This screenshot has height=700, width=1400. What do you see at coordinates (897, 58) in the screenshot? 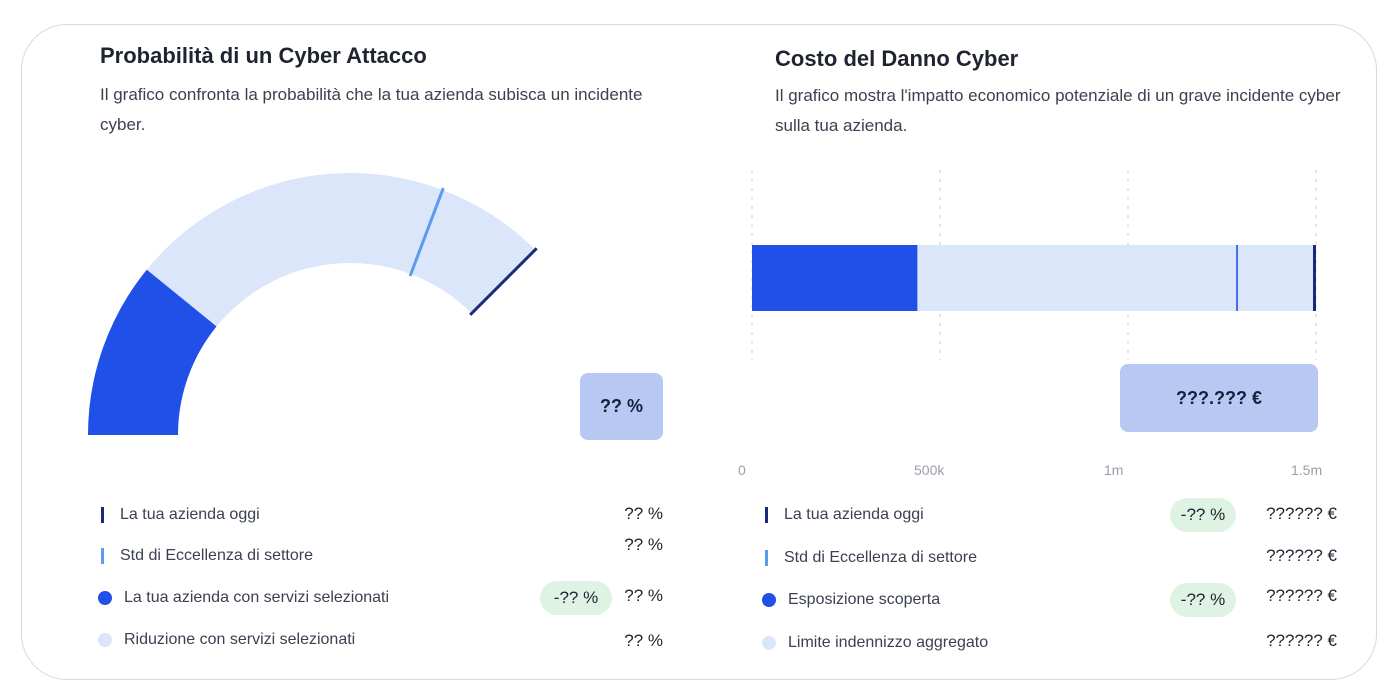
I see `damage-cost-title: Costo del Danno Cyber` at bounding box center [897, 58].